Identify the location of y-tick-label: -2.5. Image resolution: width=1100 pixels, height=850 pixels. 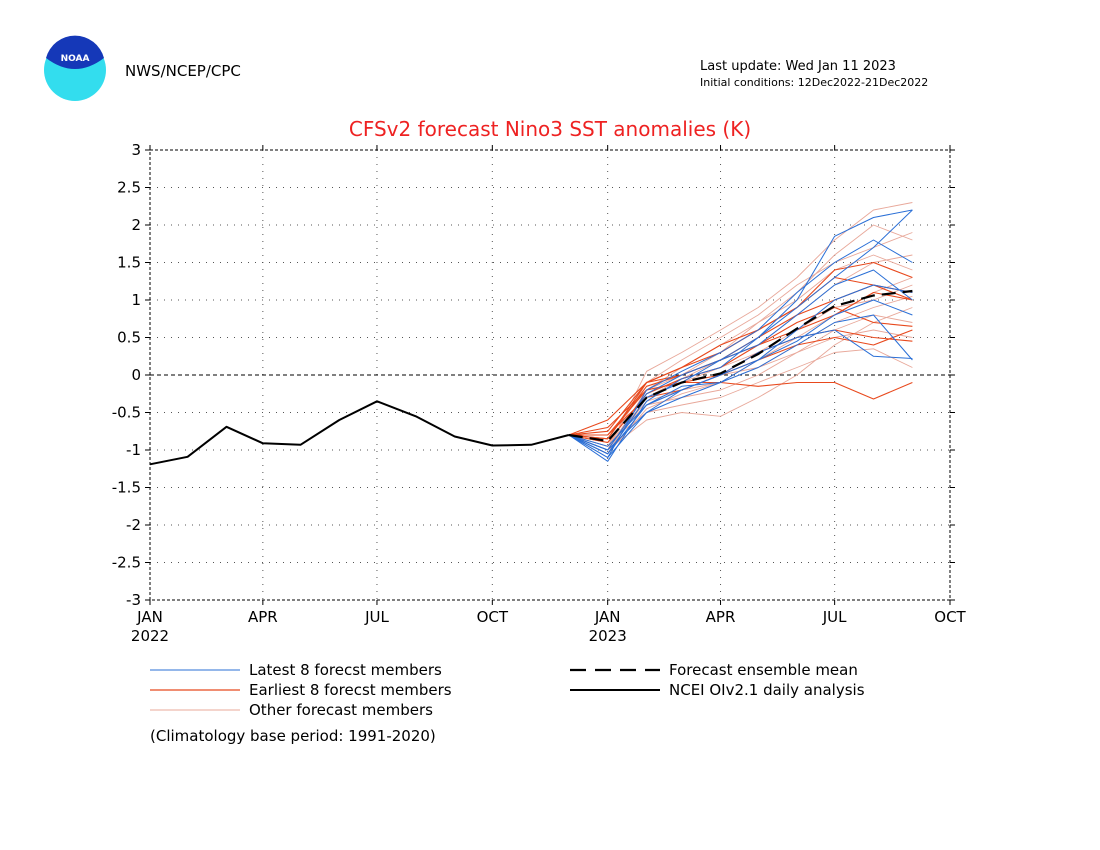
(126, 563).